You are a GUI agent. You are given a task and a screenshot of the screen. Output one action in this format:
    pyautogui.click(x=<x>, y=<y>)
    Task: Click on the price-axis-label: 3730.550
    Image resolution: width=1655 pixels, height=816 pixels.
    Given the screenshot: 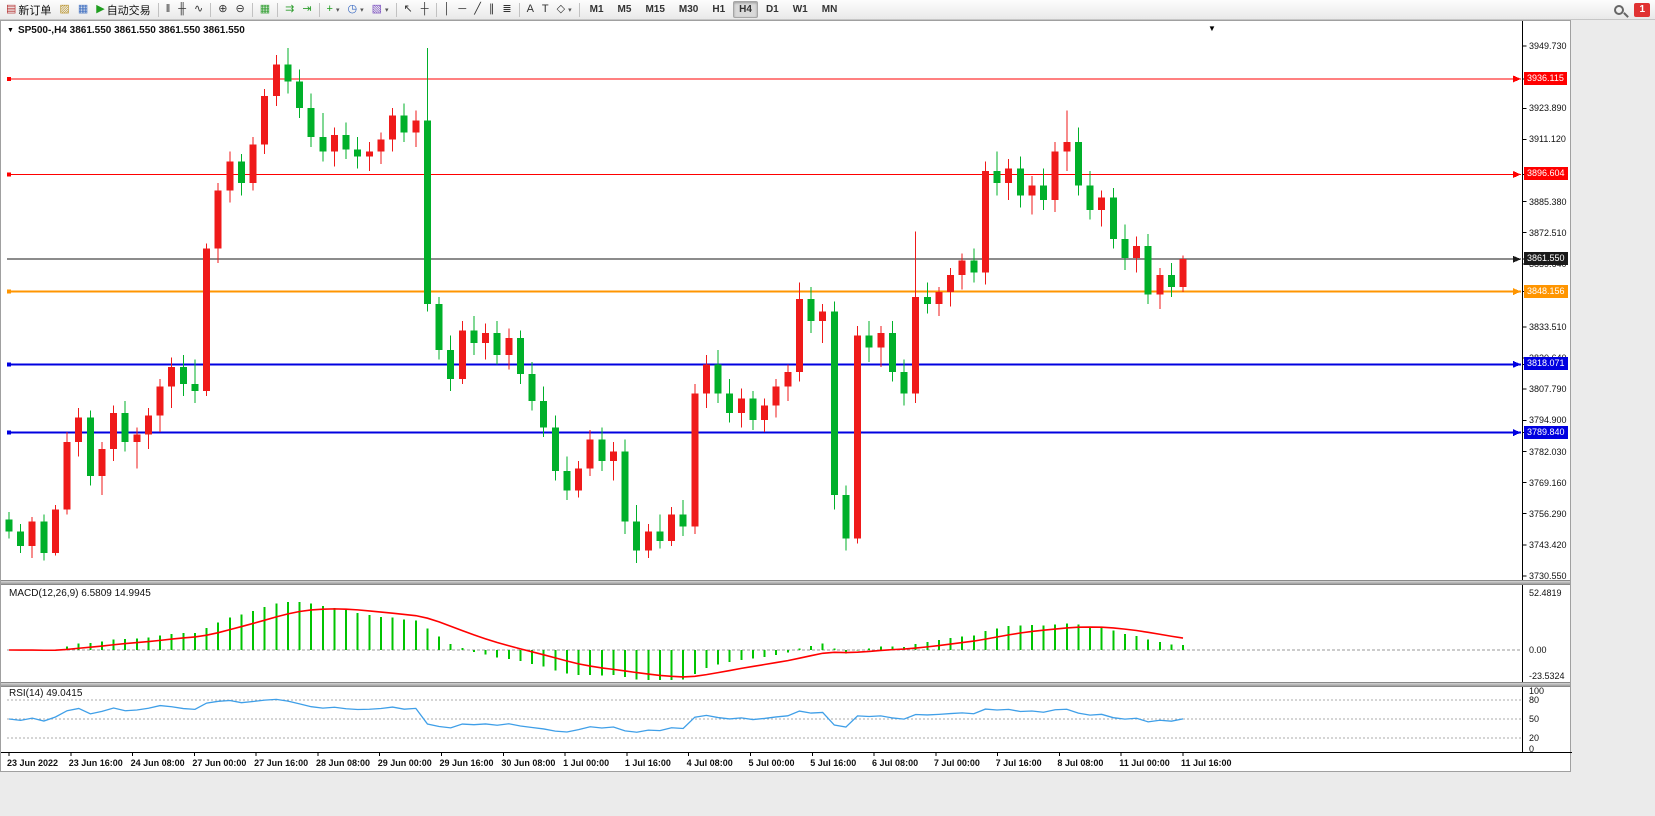 What is the action you would take?
    pyautogui.click(x=1548, y=575)
    